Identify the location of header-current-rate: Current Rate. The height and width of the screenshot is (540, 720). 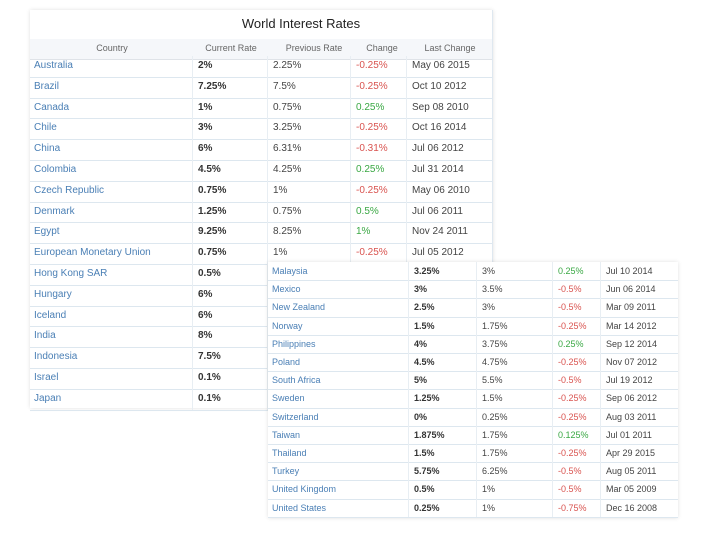
(231, 48).